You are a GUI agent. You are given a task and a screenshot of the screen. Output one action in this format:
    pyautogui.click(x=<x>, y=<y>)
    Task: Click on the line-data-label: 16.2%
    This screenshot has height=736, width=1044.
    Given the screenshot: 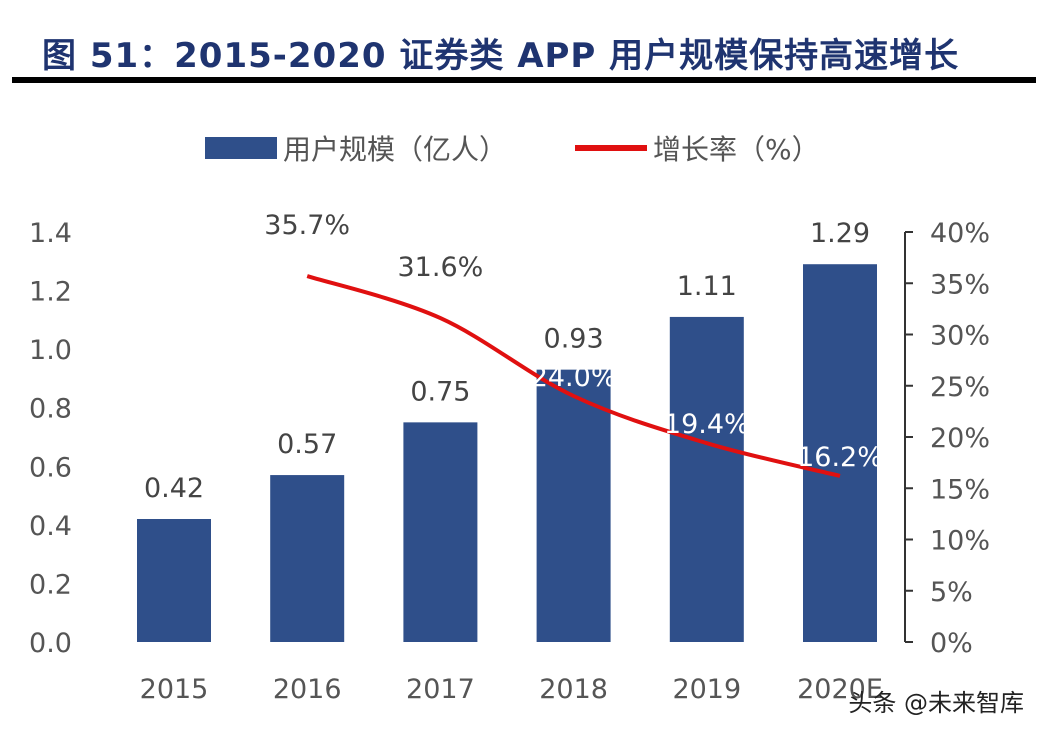 What is the action you would take?
    pyautogui.click(x=840, y=457)
    